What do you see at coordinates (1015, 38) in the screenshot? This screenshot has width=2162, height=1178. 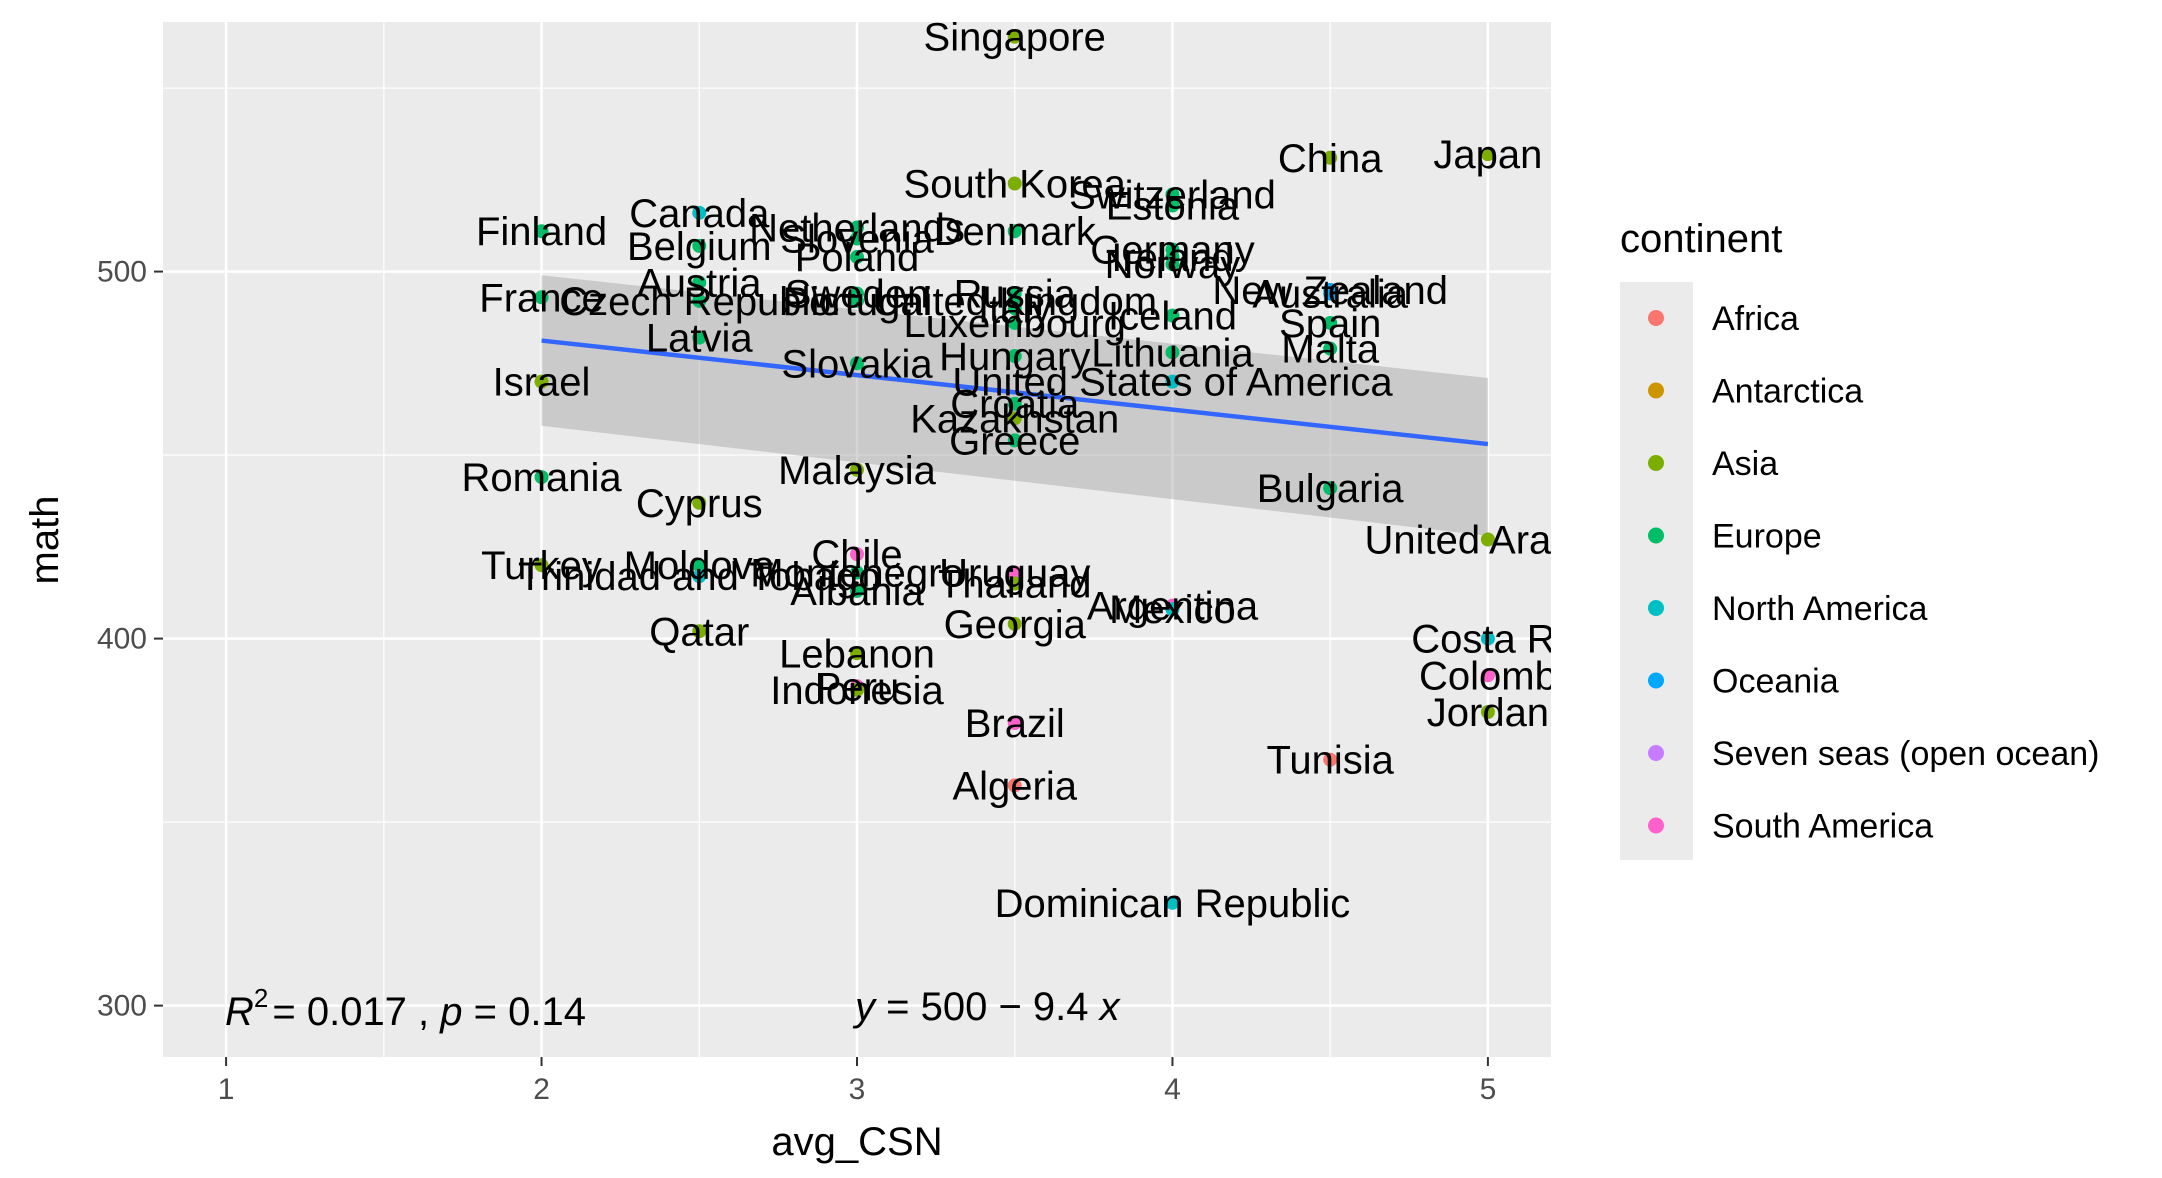 I see `point-label: Singapore` at bounding box center [1015, 38].